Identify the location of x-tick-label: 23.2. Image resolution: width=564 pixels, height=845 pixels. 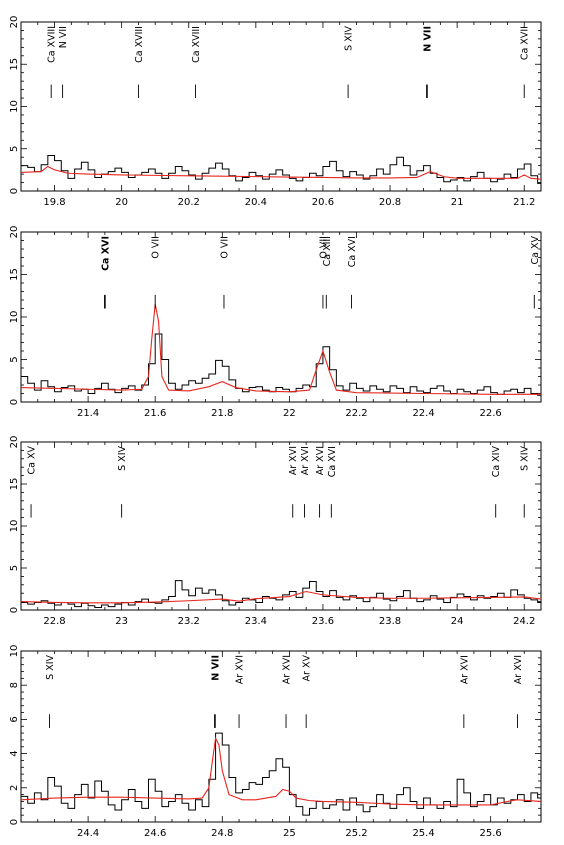
(189, 621).